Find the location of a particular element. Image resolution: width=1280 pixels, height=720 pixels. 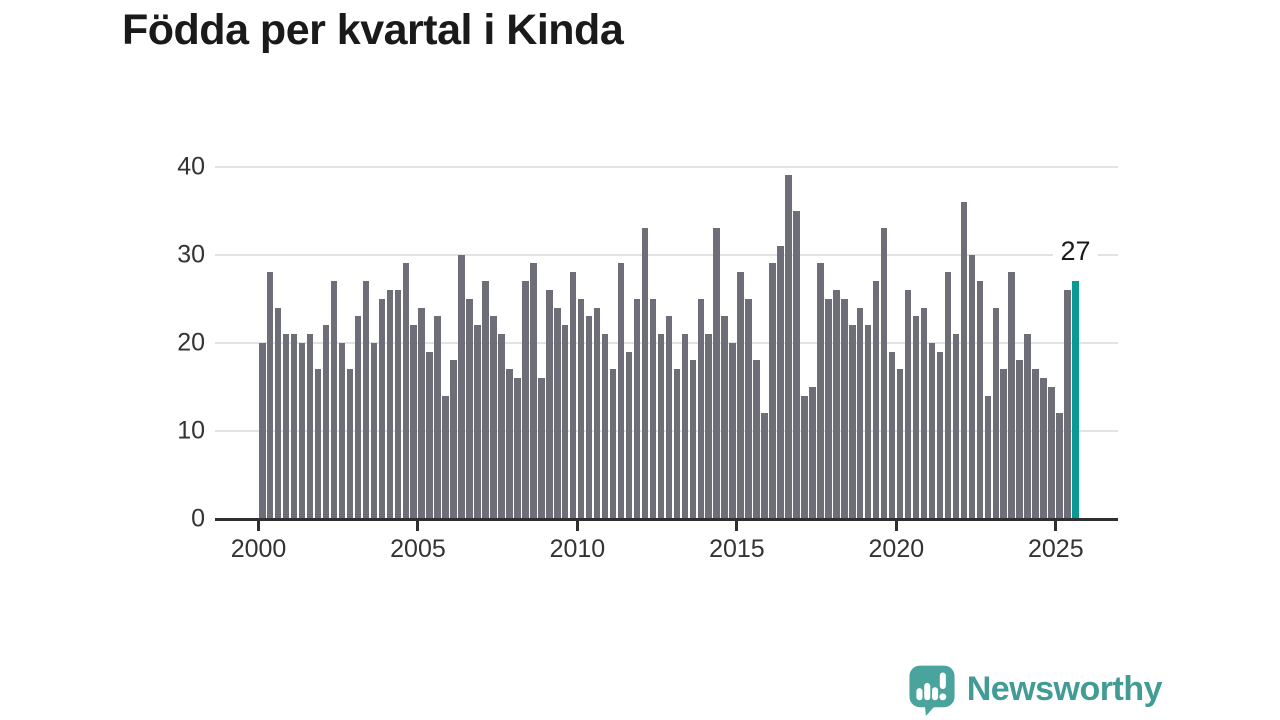

x-axis-tick-label: 2010 is located at coordinates (577, 549).